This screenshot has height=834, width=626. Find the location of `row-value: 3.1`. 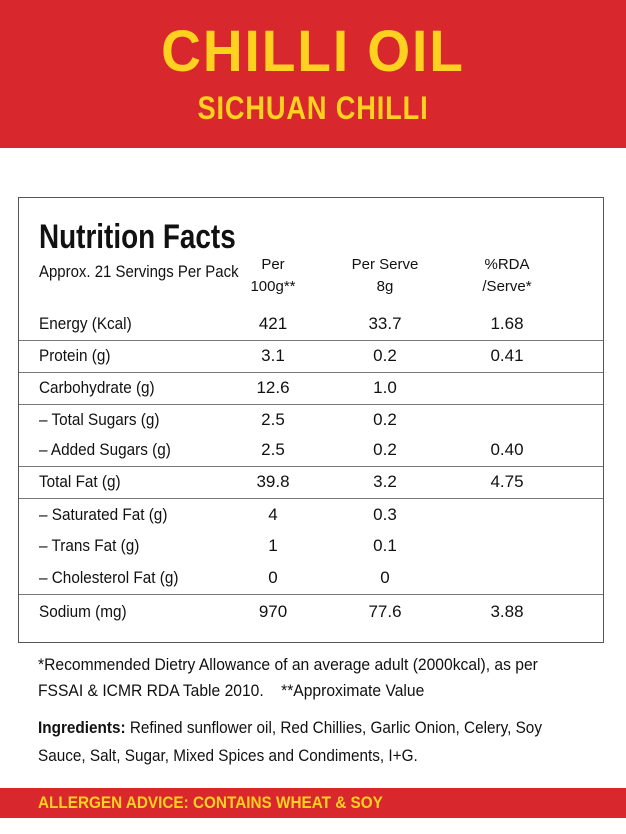

row-value: 3.1 is located at coordinates (273, 355).